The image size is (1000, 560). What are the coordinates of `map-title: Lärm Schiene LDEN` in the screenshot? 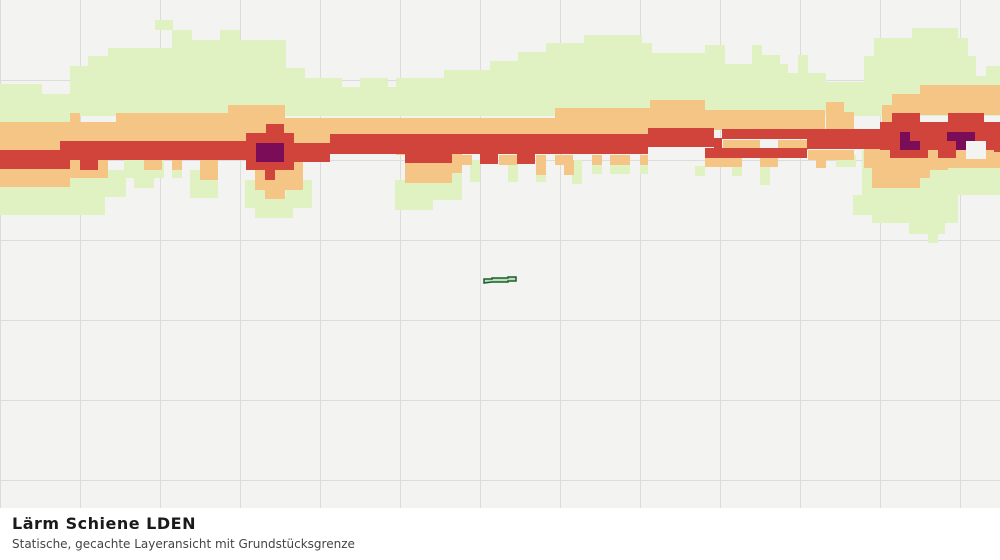 It's located at (104, 523).